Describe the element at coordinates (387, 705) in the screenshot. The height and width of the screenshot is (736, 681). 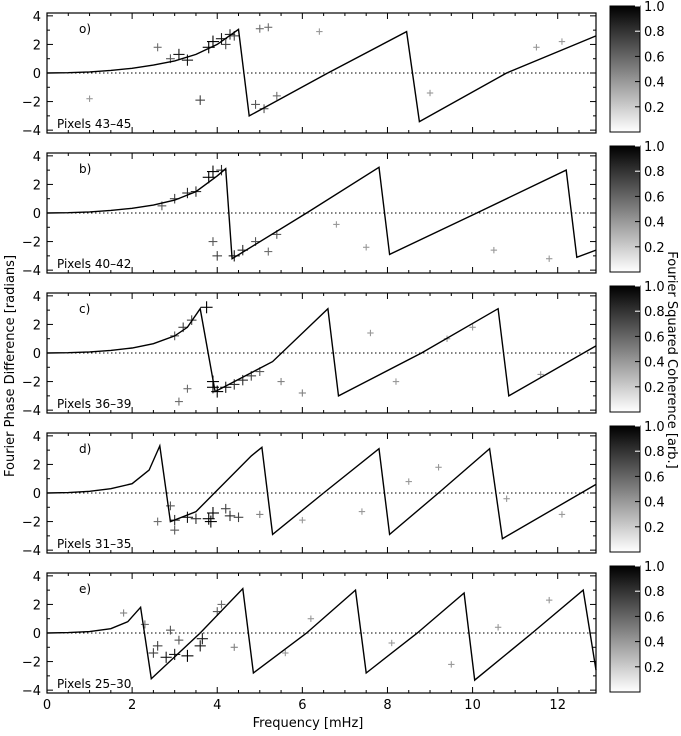
I see `x-tick-label: 8` at that location.